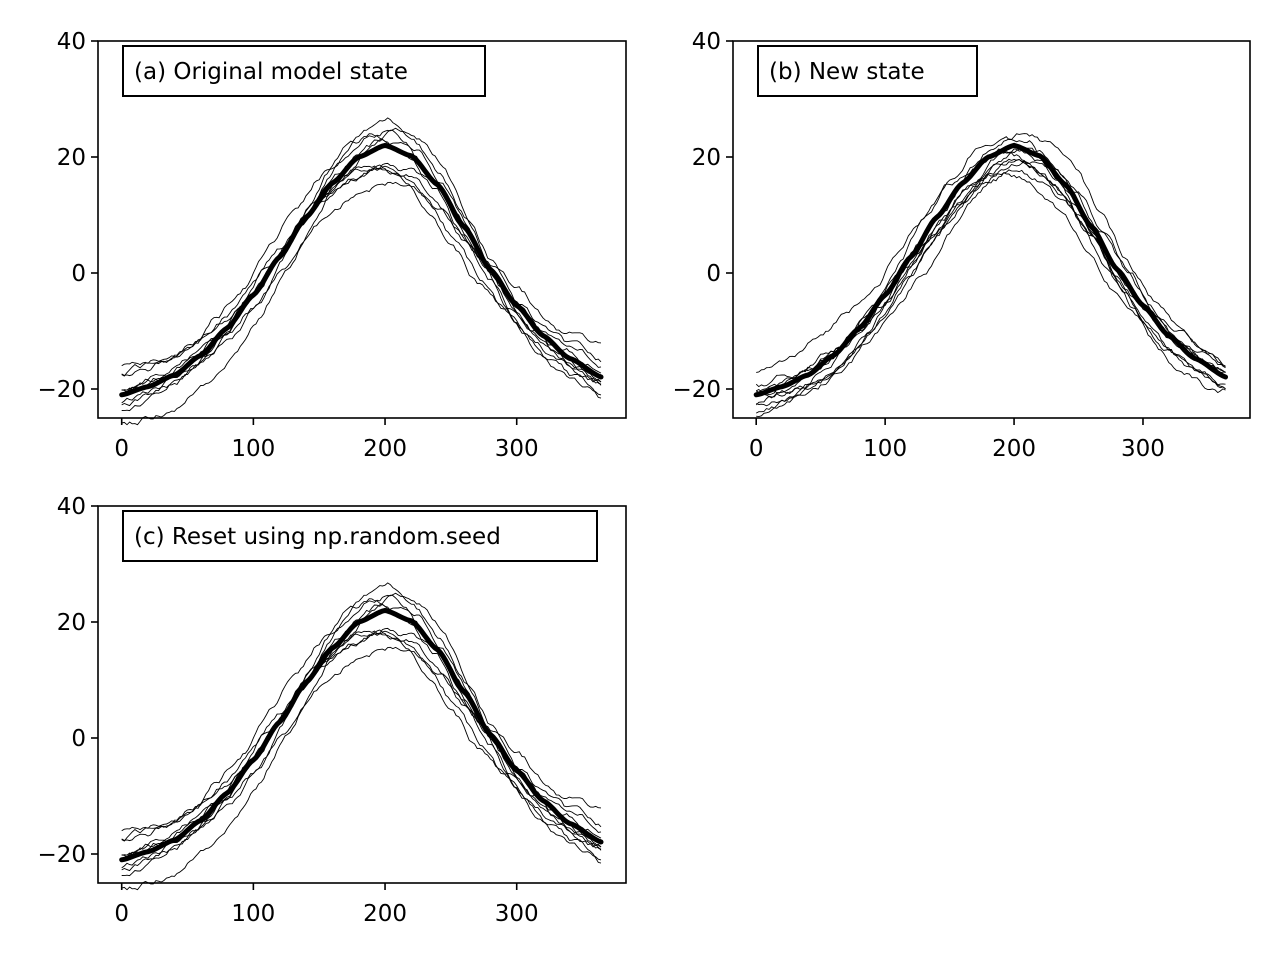 Image resolution: width=1280 pixels, height=960 pixels. Describe the element at coordinates (847, 72) in the screenshot. I see `panel-title: (b) New state` at that location.